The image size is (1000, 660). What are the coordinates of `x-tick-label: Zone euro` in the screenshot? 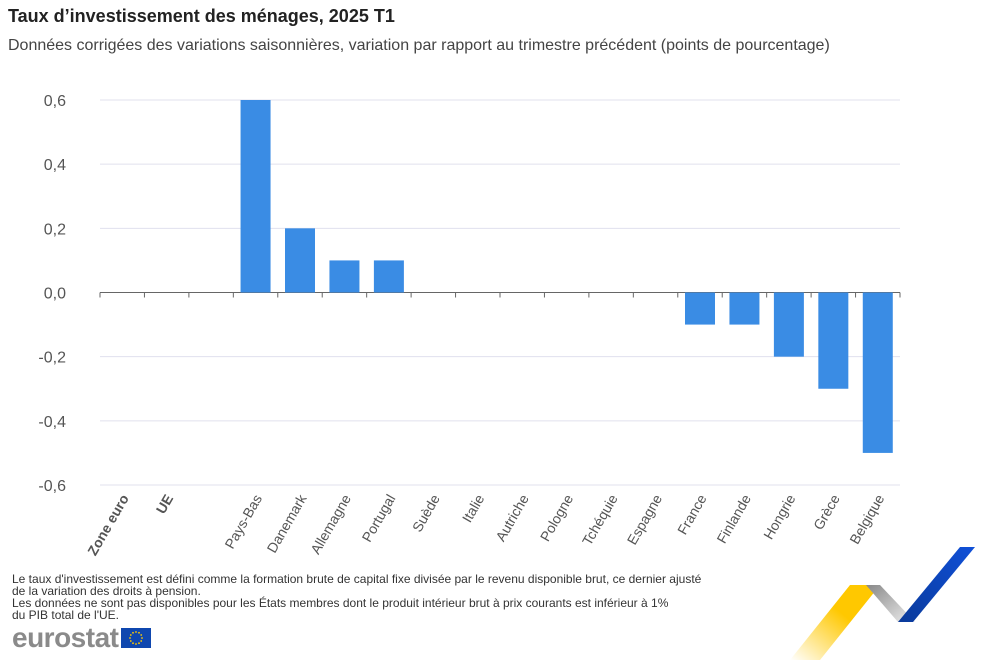 It's located at (108, 525).